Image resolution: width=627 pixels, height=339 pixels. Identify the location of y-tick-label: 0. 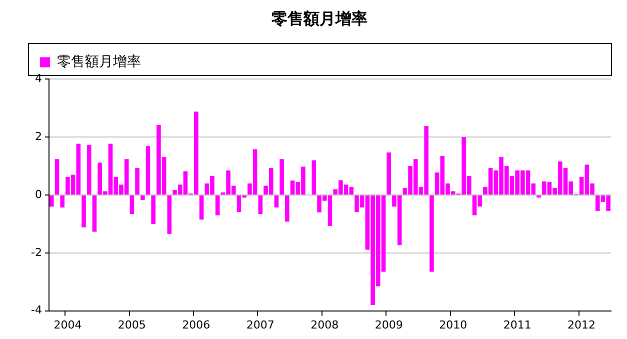
(38, 194).